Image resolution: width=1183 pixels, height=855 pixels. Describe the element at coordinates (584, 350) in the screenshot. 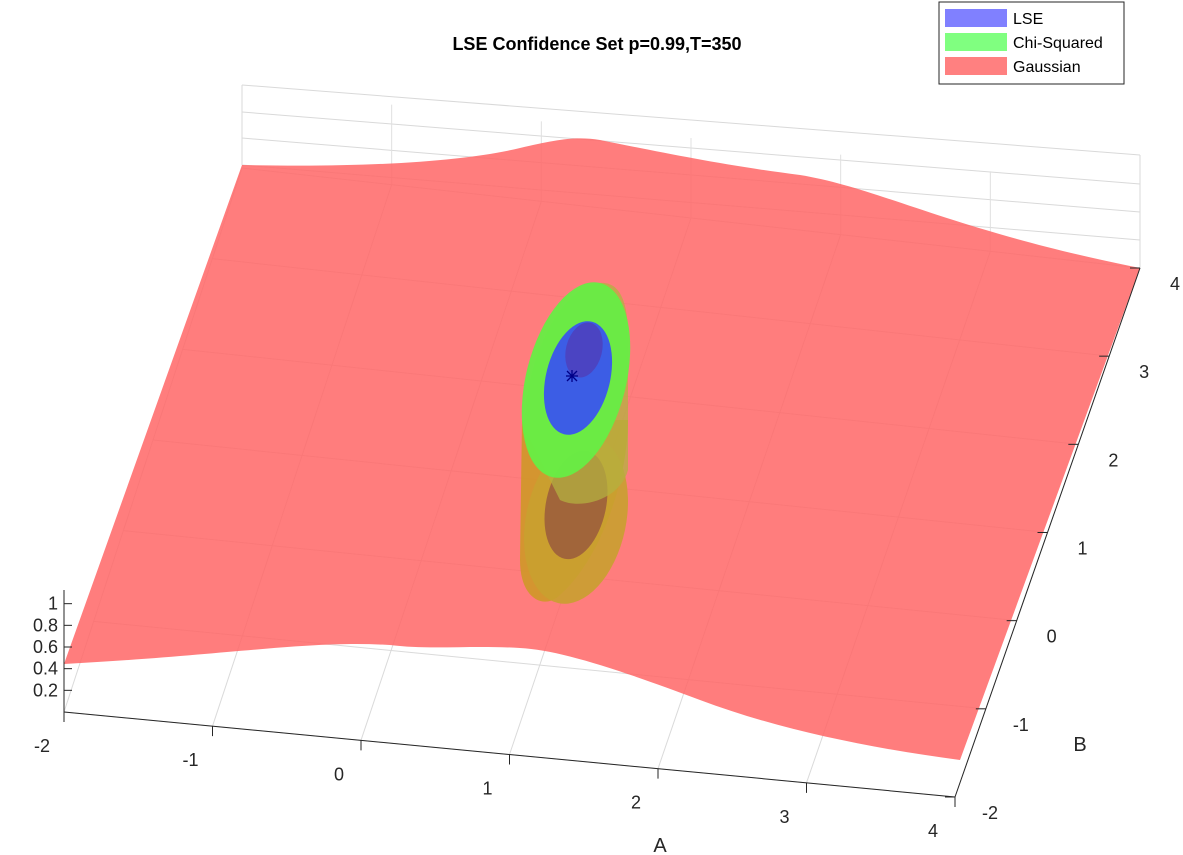

I see `lse-inner-shade` at that location.